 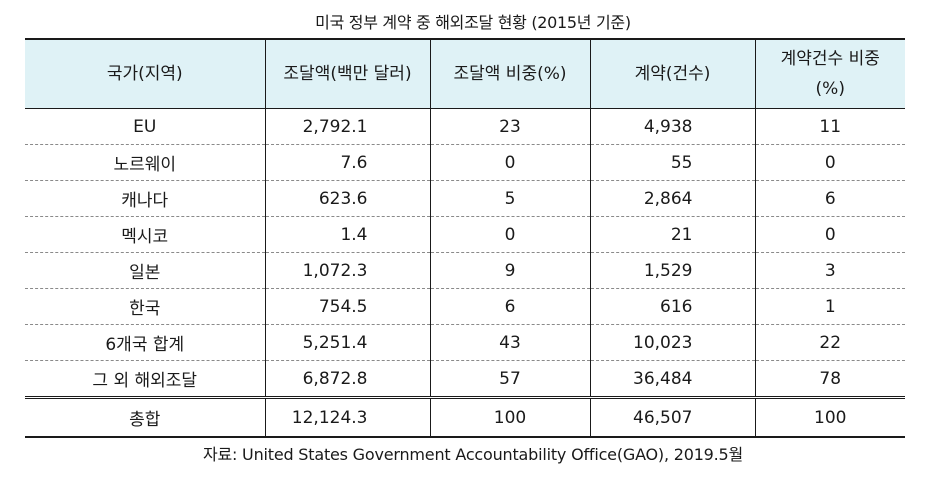 What do you see at coordinates (510, 73) in the screenshot?
I see `header-amount-share: 조달액 비중(%)` at bounding box center [510, 73].